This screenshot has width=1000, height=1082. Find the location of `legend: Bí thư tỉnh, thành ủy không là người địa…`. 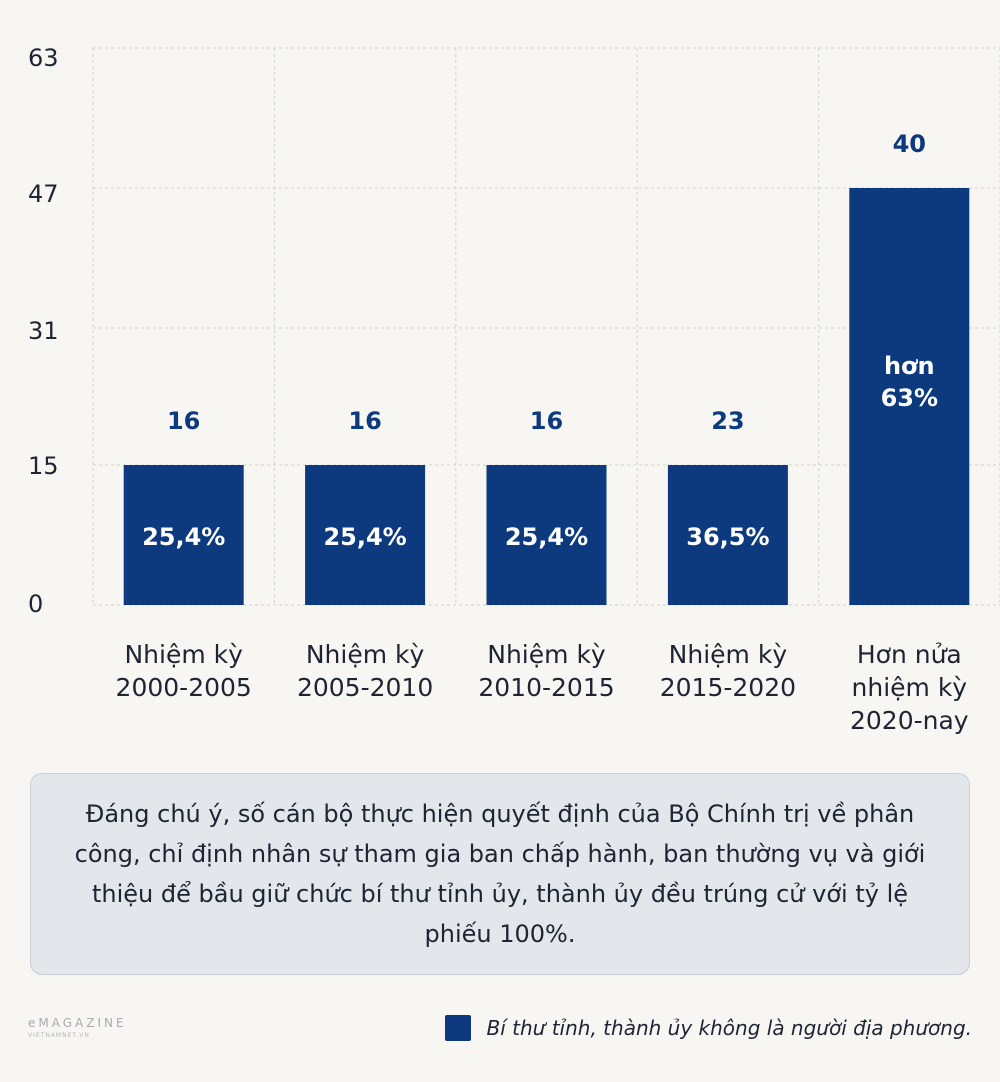

legend: Bí thư tỉnh, thành ủy không là người địa… is located at coordinates (708, 1028).